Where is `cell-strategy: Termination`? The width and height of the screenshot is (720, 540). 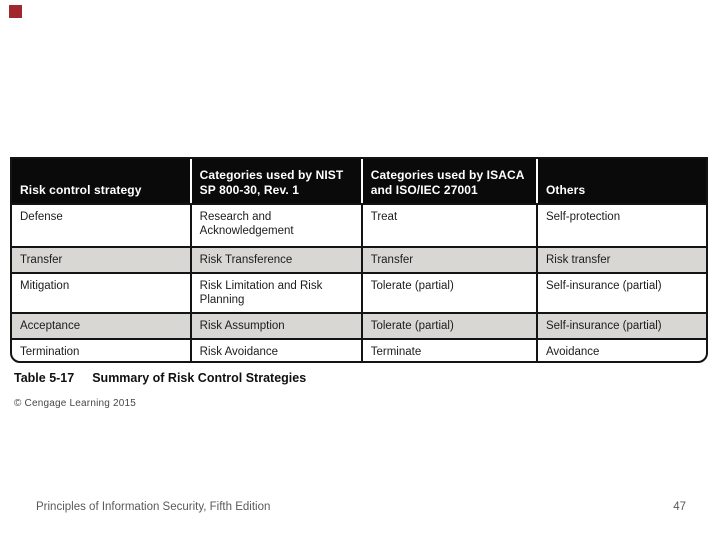 cell-strategy: Termination is located at coordinates (50, 352).